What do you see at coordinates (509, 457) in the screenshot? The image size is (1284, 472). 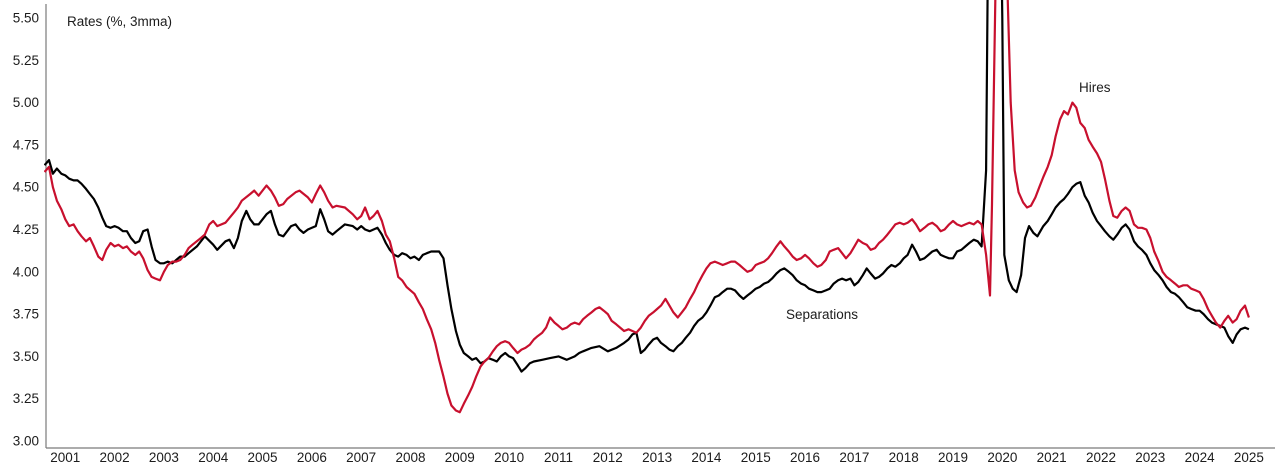 I see `x-tick-label: 2010` at bounding box center [509, 457].